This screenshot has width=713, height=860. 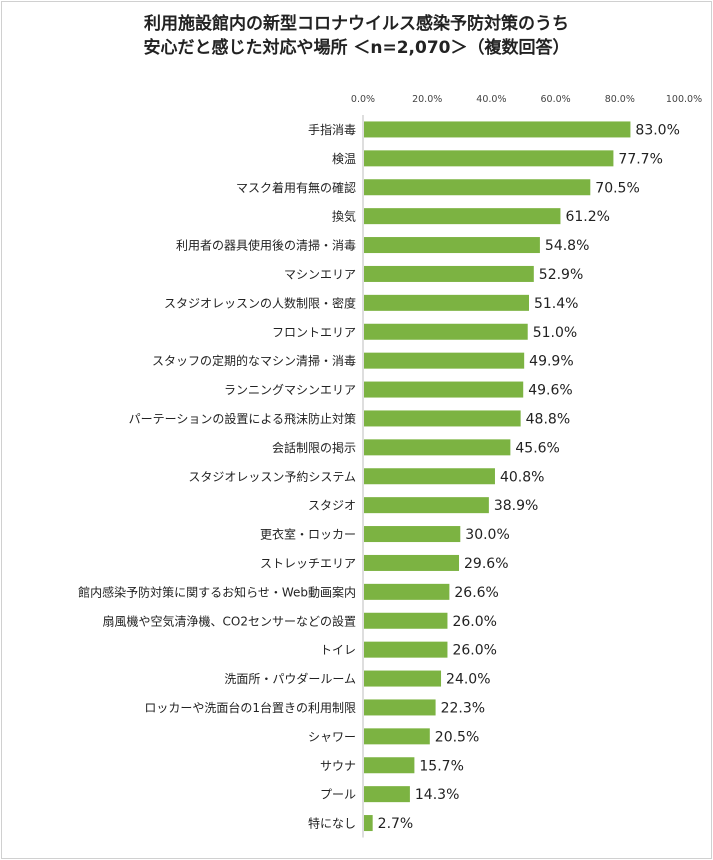 I want to click on value-label: 52.9%, so click(x=561, y=275).